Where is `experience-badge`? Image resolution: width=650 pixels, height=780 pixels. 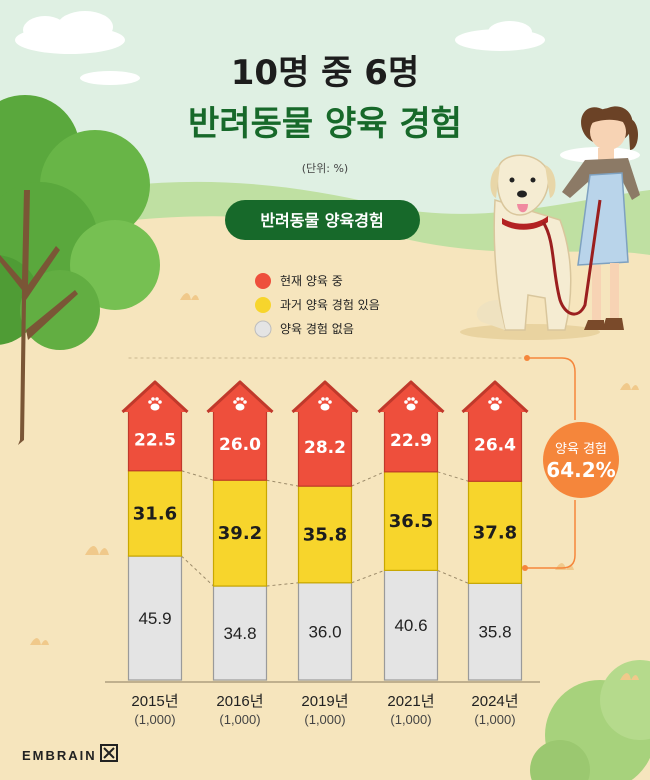
experience-badge is located at coordinates (581, 460).